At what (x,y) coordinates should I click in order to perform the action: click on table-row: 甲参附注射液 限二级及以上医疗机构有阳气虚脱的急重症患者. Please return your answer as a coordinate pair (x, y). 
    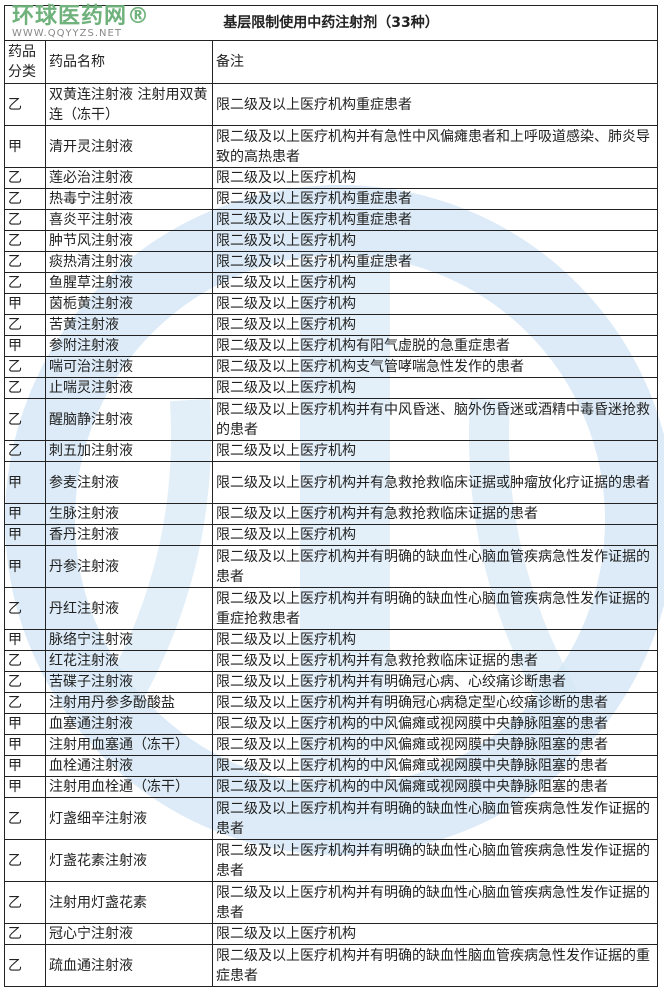
    Looking at the image, I should click on (331, 346).